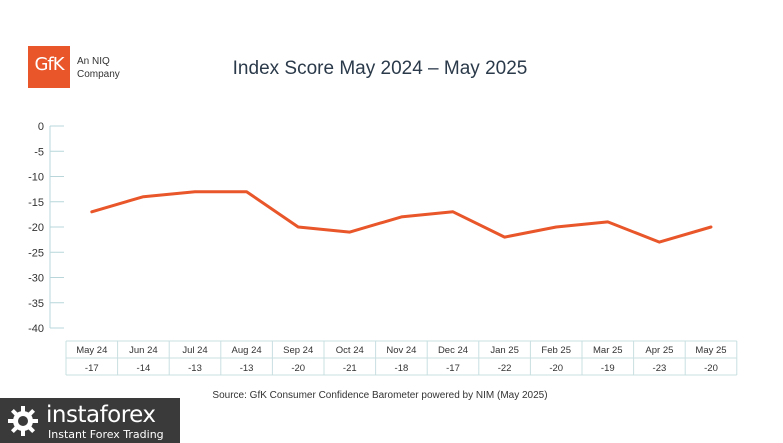 The height and width of the screenshot is (443, 783). I want to click on brand-name: instaforex, so click(101, 415).